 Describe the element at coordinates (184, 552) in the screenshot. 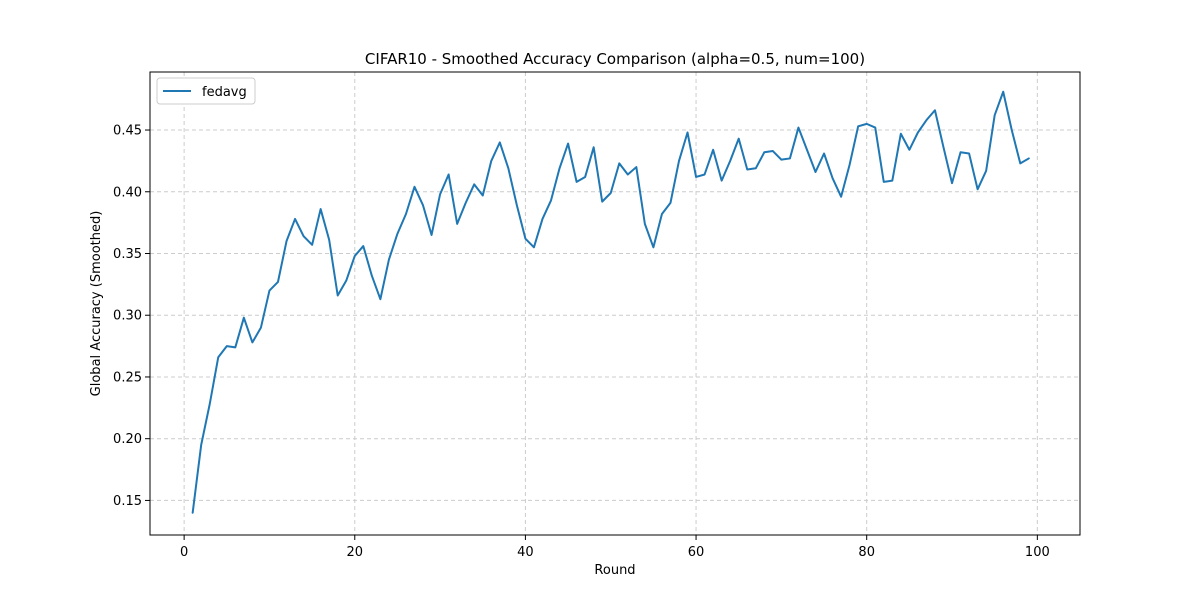

I see `x-tick-label: 0` at that location.